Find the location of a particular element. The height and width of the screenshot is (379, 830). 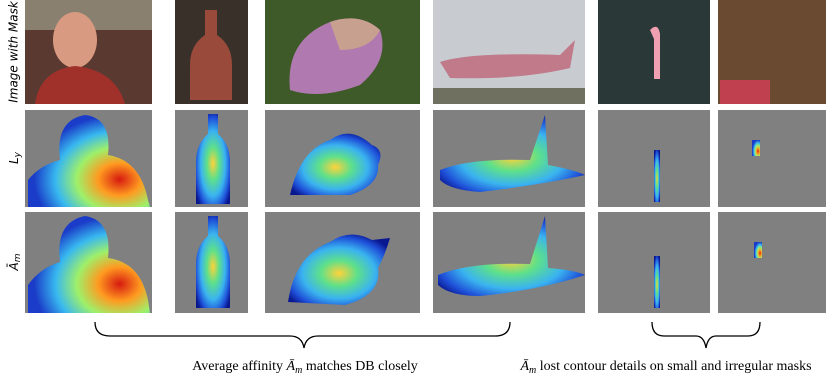

symbol: L is located at coordinates (14, 160).